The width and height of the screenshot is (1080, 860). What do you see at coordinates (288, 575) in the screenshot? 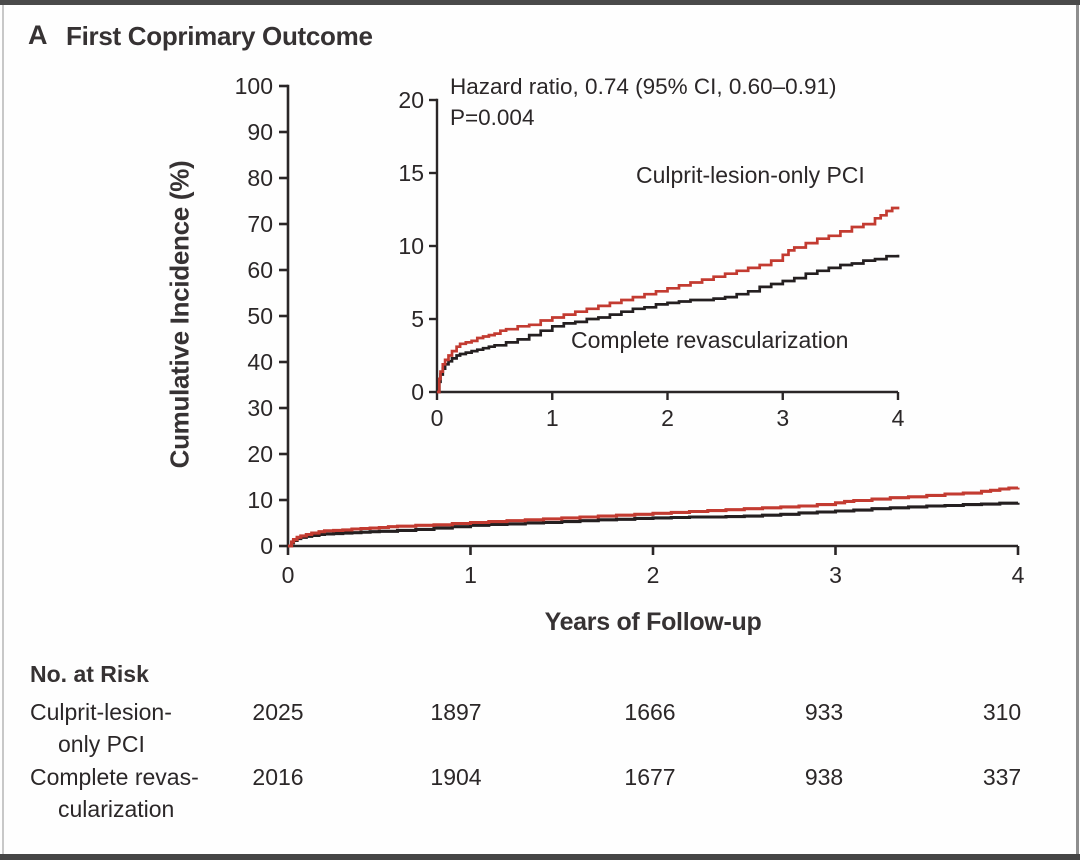
I see `main-plot-x-tick-label: 0` at bounding box center [288, 575].